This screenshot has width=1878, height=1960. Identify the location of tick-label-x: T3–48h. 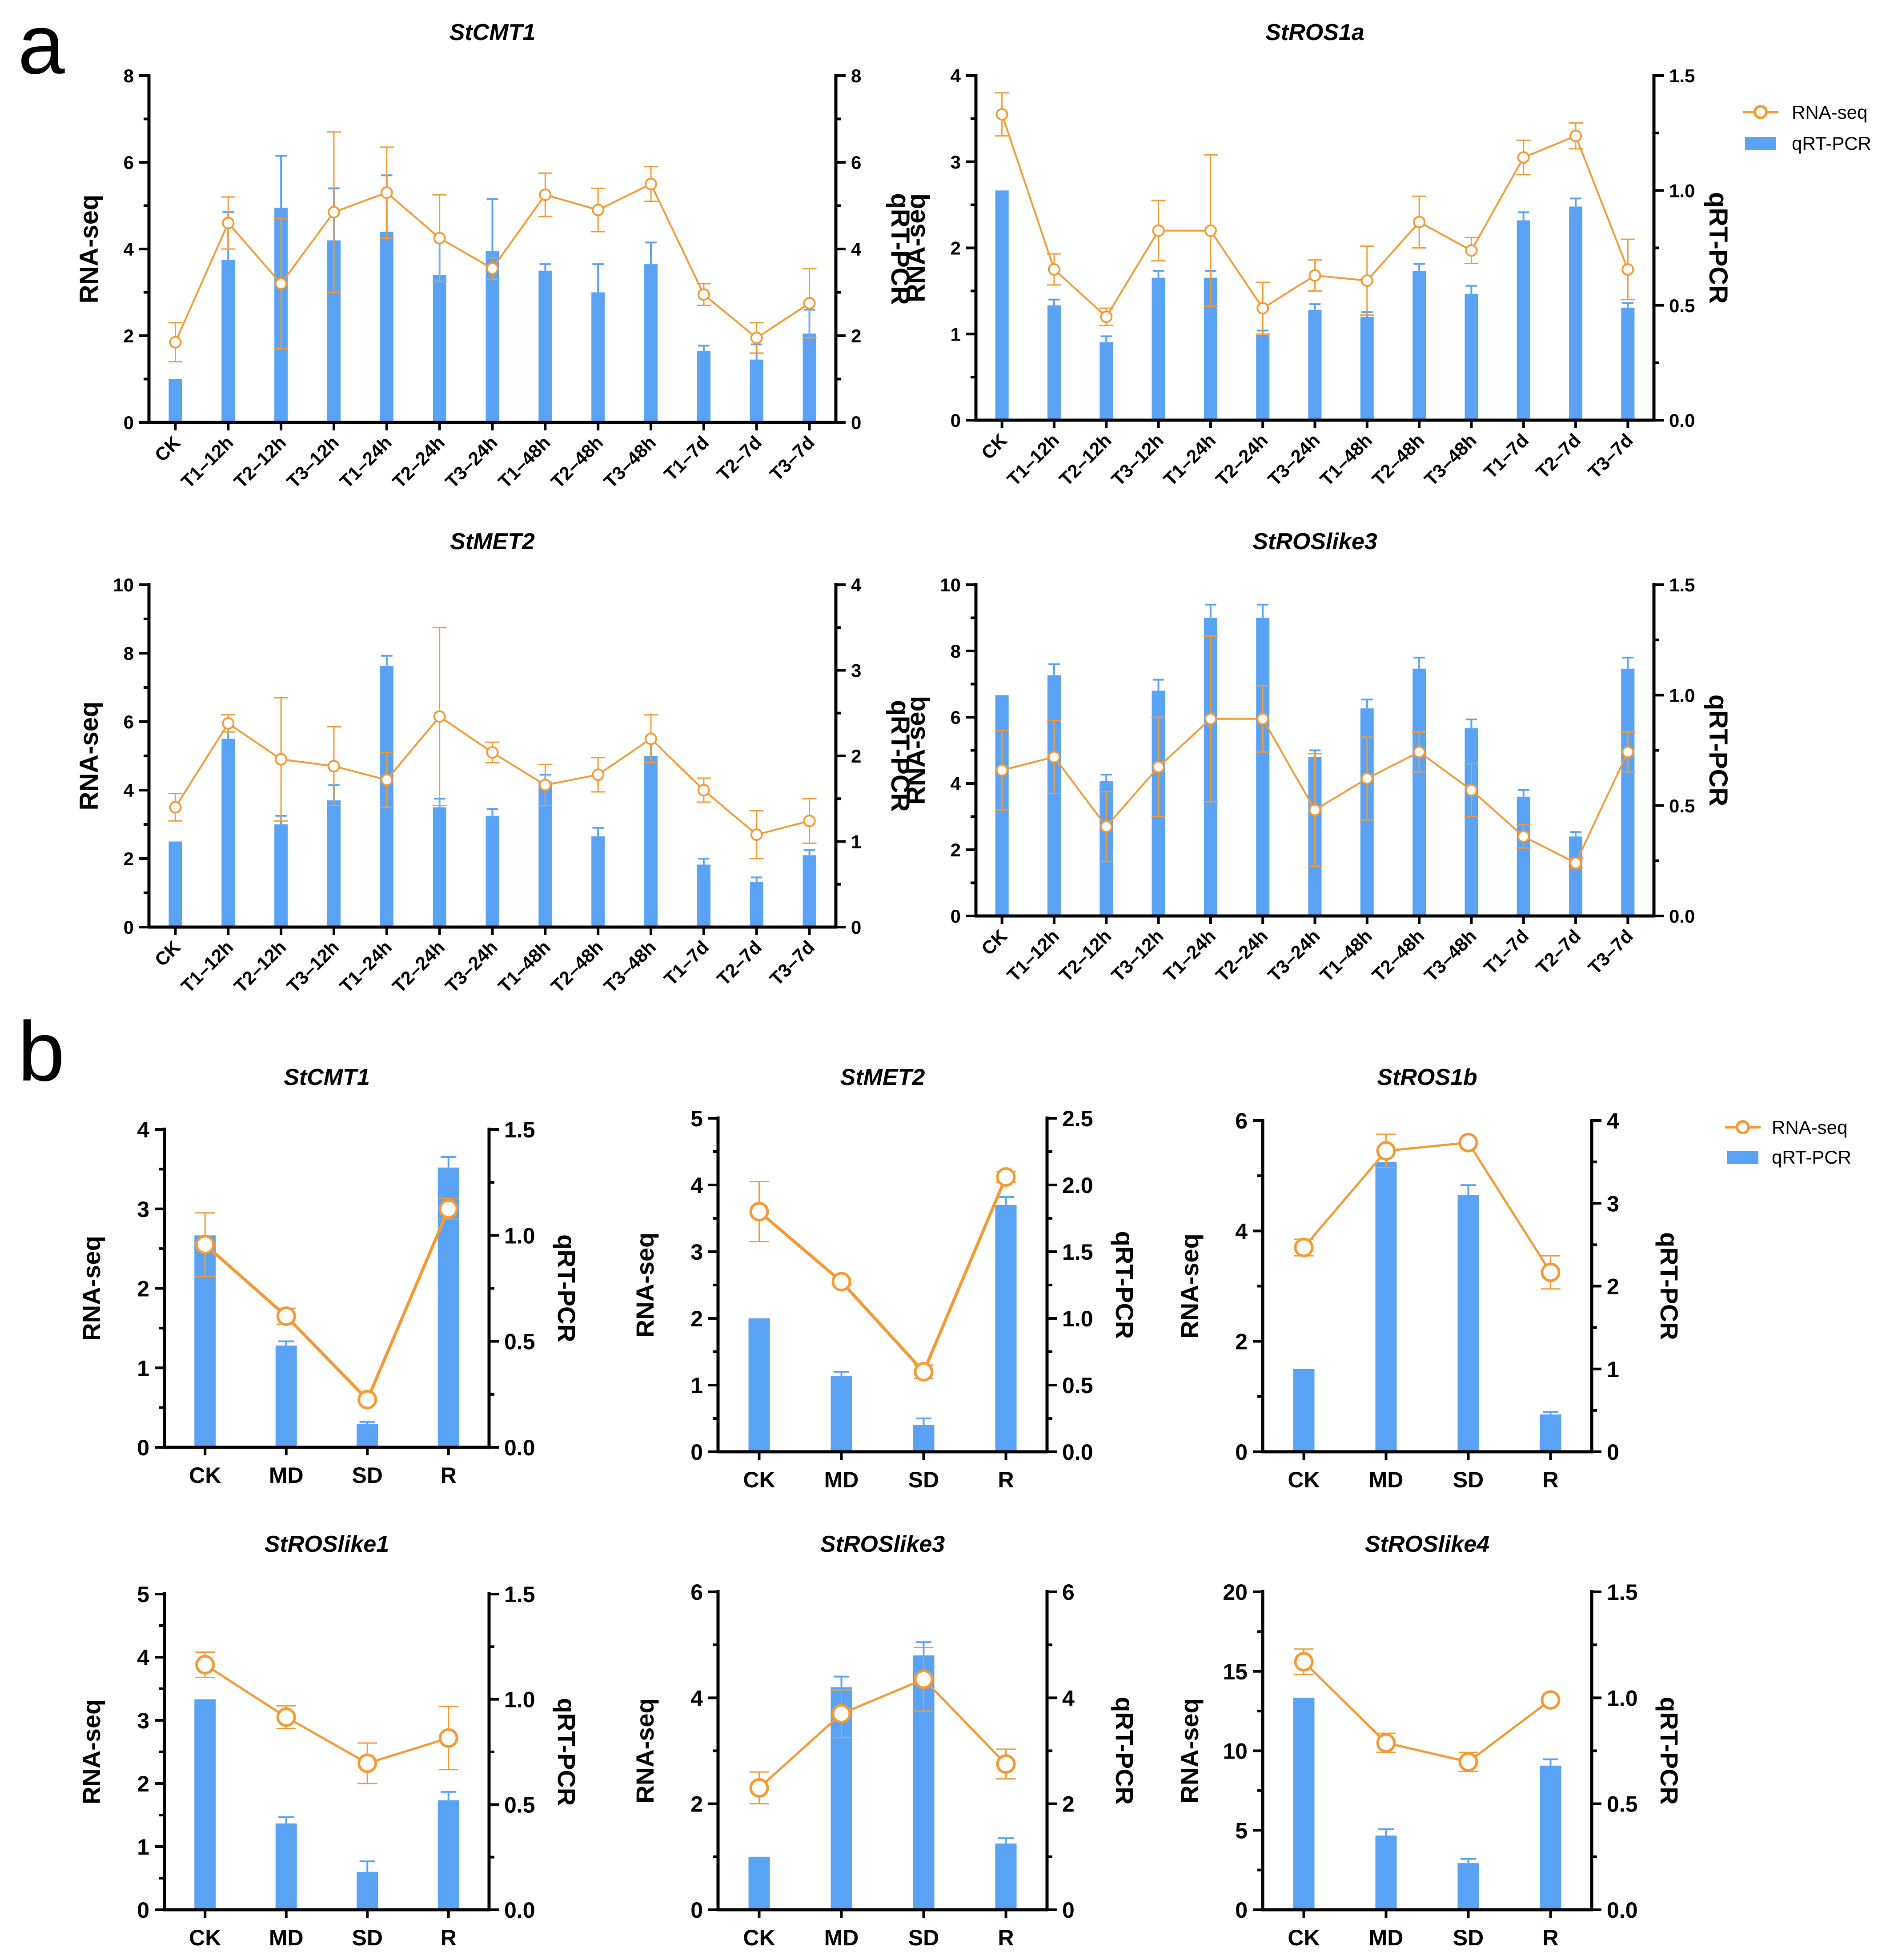
(630, 462).